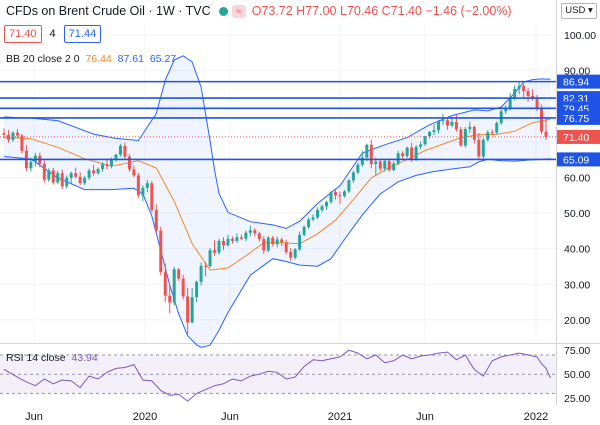 The height and width of the screenshot is (425, 600). What do you see at coordinates (577, 399) in the screenshot?
I see `rsi-tick-label: 25.00` at bounding box center [577, 399].